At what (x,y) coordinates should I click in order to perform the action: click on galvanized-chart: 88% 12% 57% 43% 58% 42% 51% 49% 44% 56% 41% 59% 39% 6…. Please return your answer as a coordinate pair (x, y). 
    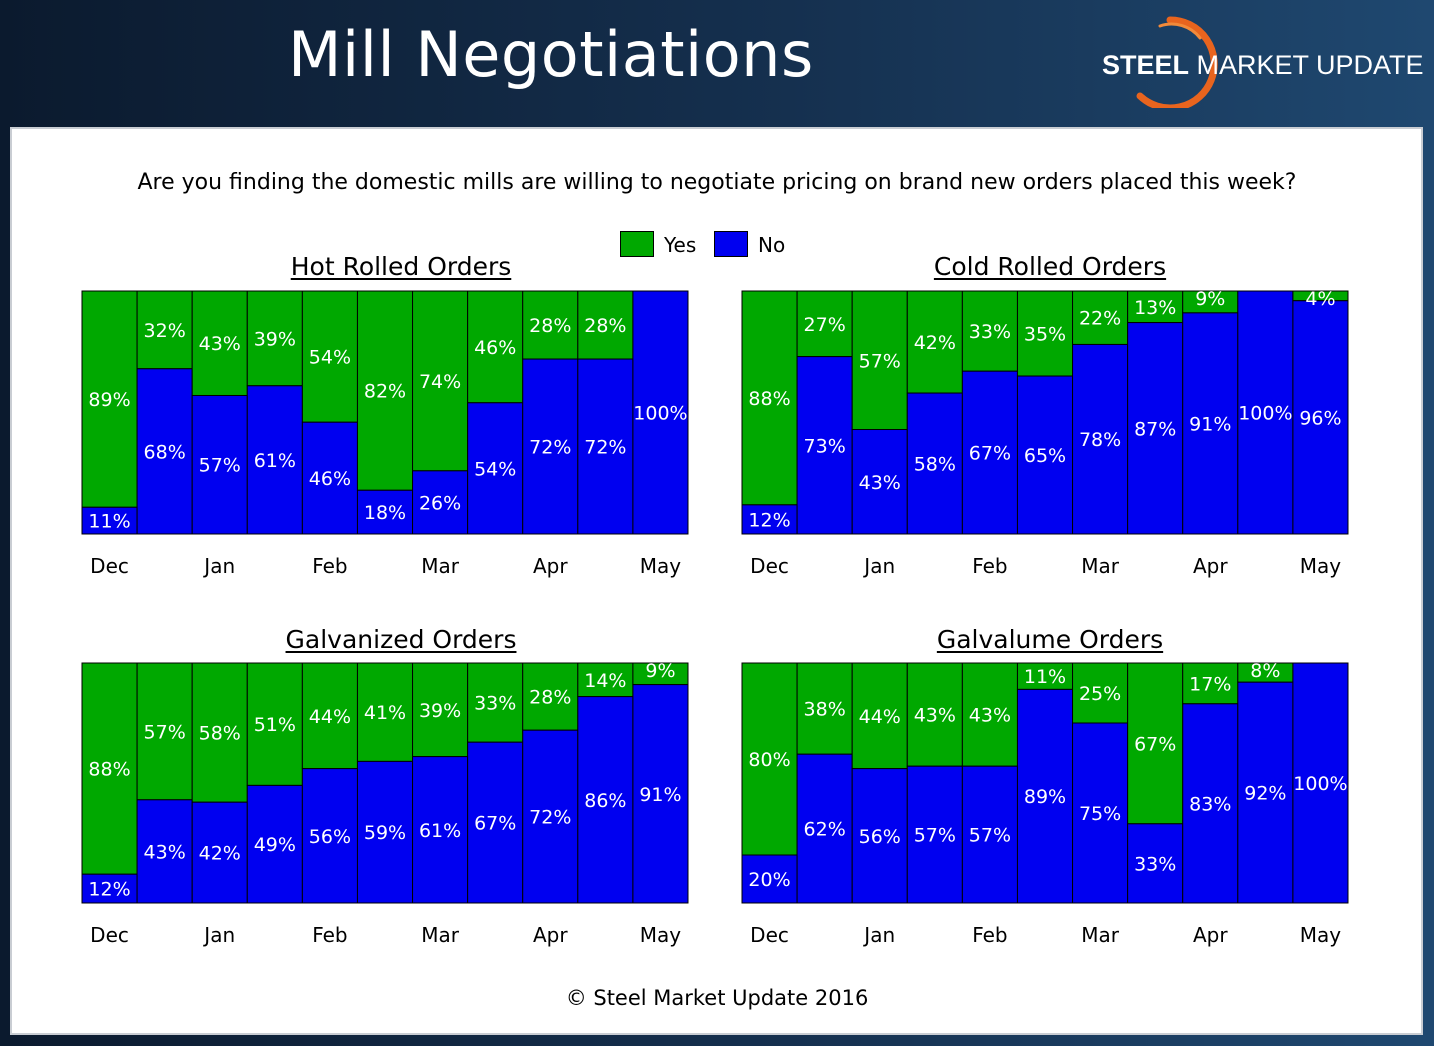
    Looking at the image, I should click on (385, 782).